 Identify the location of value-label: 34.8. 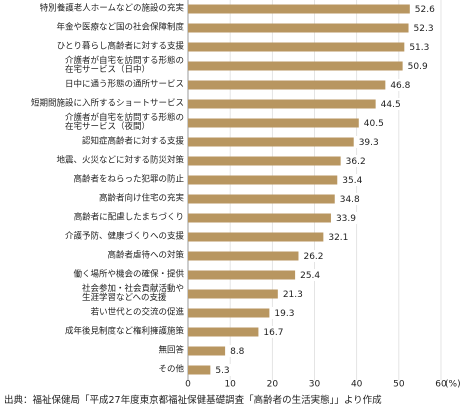
(350, 200).